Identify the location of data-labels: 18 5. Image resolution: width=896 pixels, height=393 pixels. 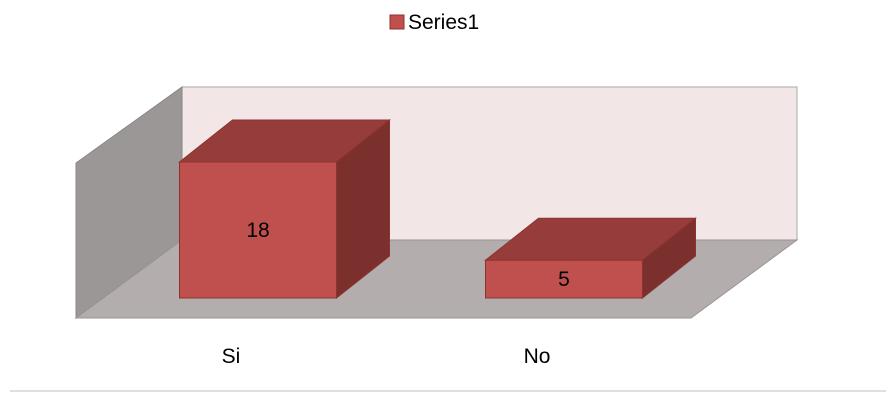
(408, 255).